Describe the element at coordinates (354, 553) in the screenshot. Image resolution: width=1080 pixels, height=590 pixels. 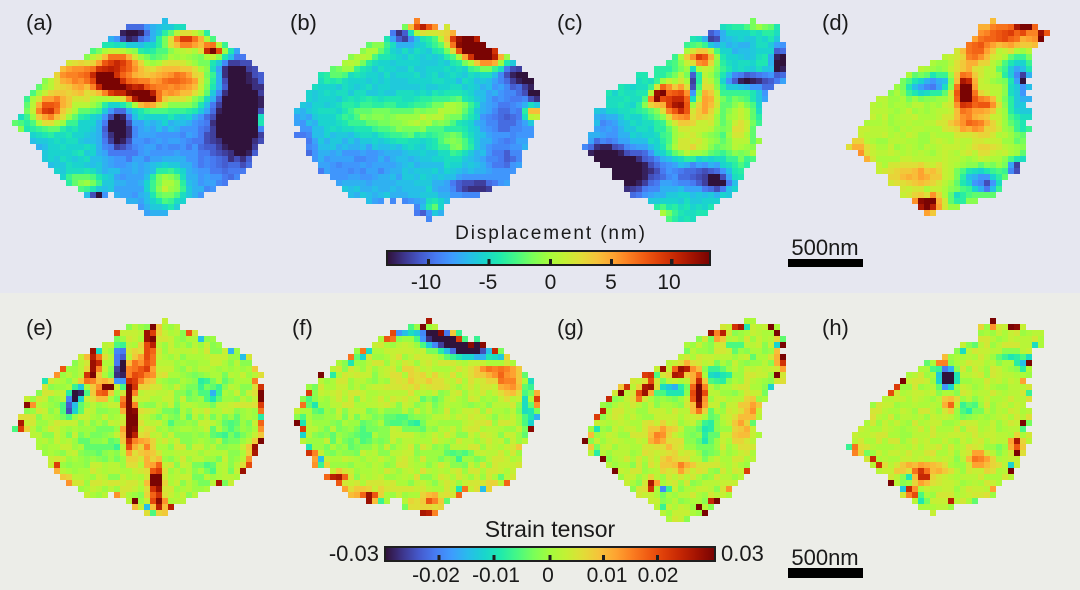
I see `svg-text: -0.03` at that location.